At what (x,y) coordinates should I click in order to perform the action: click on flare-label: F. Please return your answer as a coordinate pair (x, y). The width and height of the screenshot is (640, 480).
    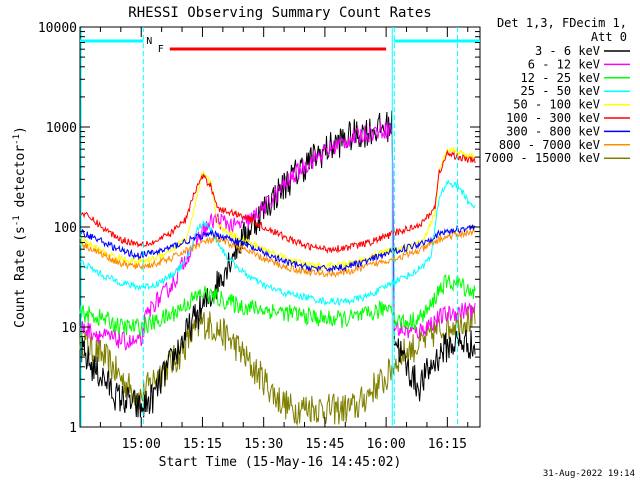
    Looking at the image, I should click on (161, 49).